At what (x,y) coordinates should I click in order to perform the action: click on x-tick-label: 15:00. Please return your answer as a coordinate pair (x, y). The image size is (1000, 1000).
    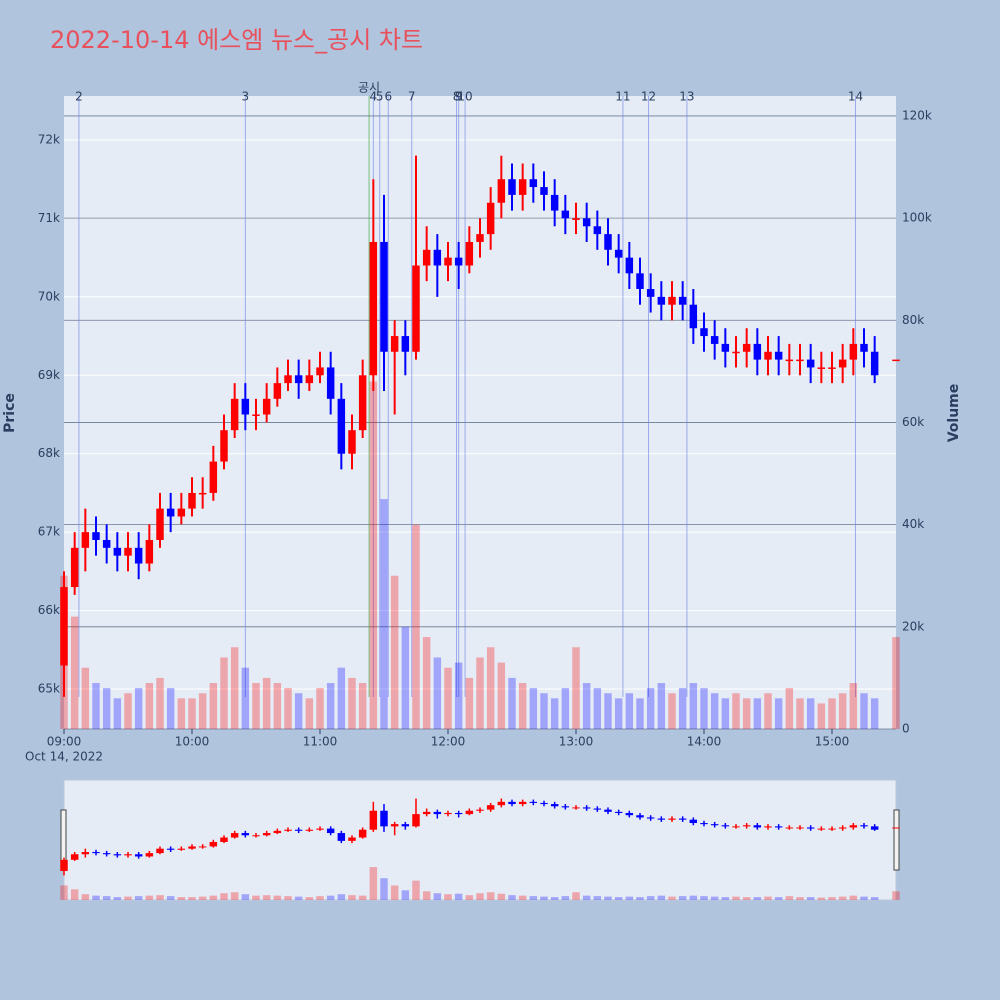
    Looking at the image, I should click on (832, 742).